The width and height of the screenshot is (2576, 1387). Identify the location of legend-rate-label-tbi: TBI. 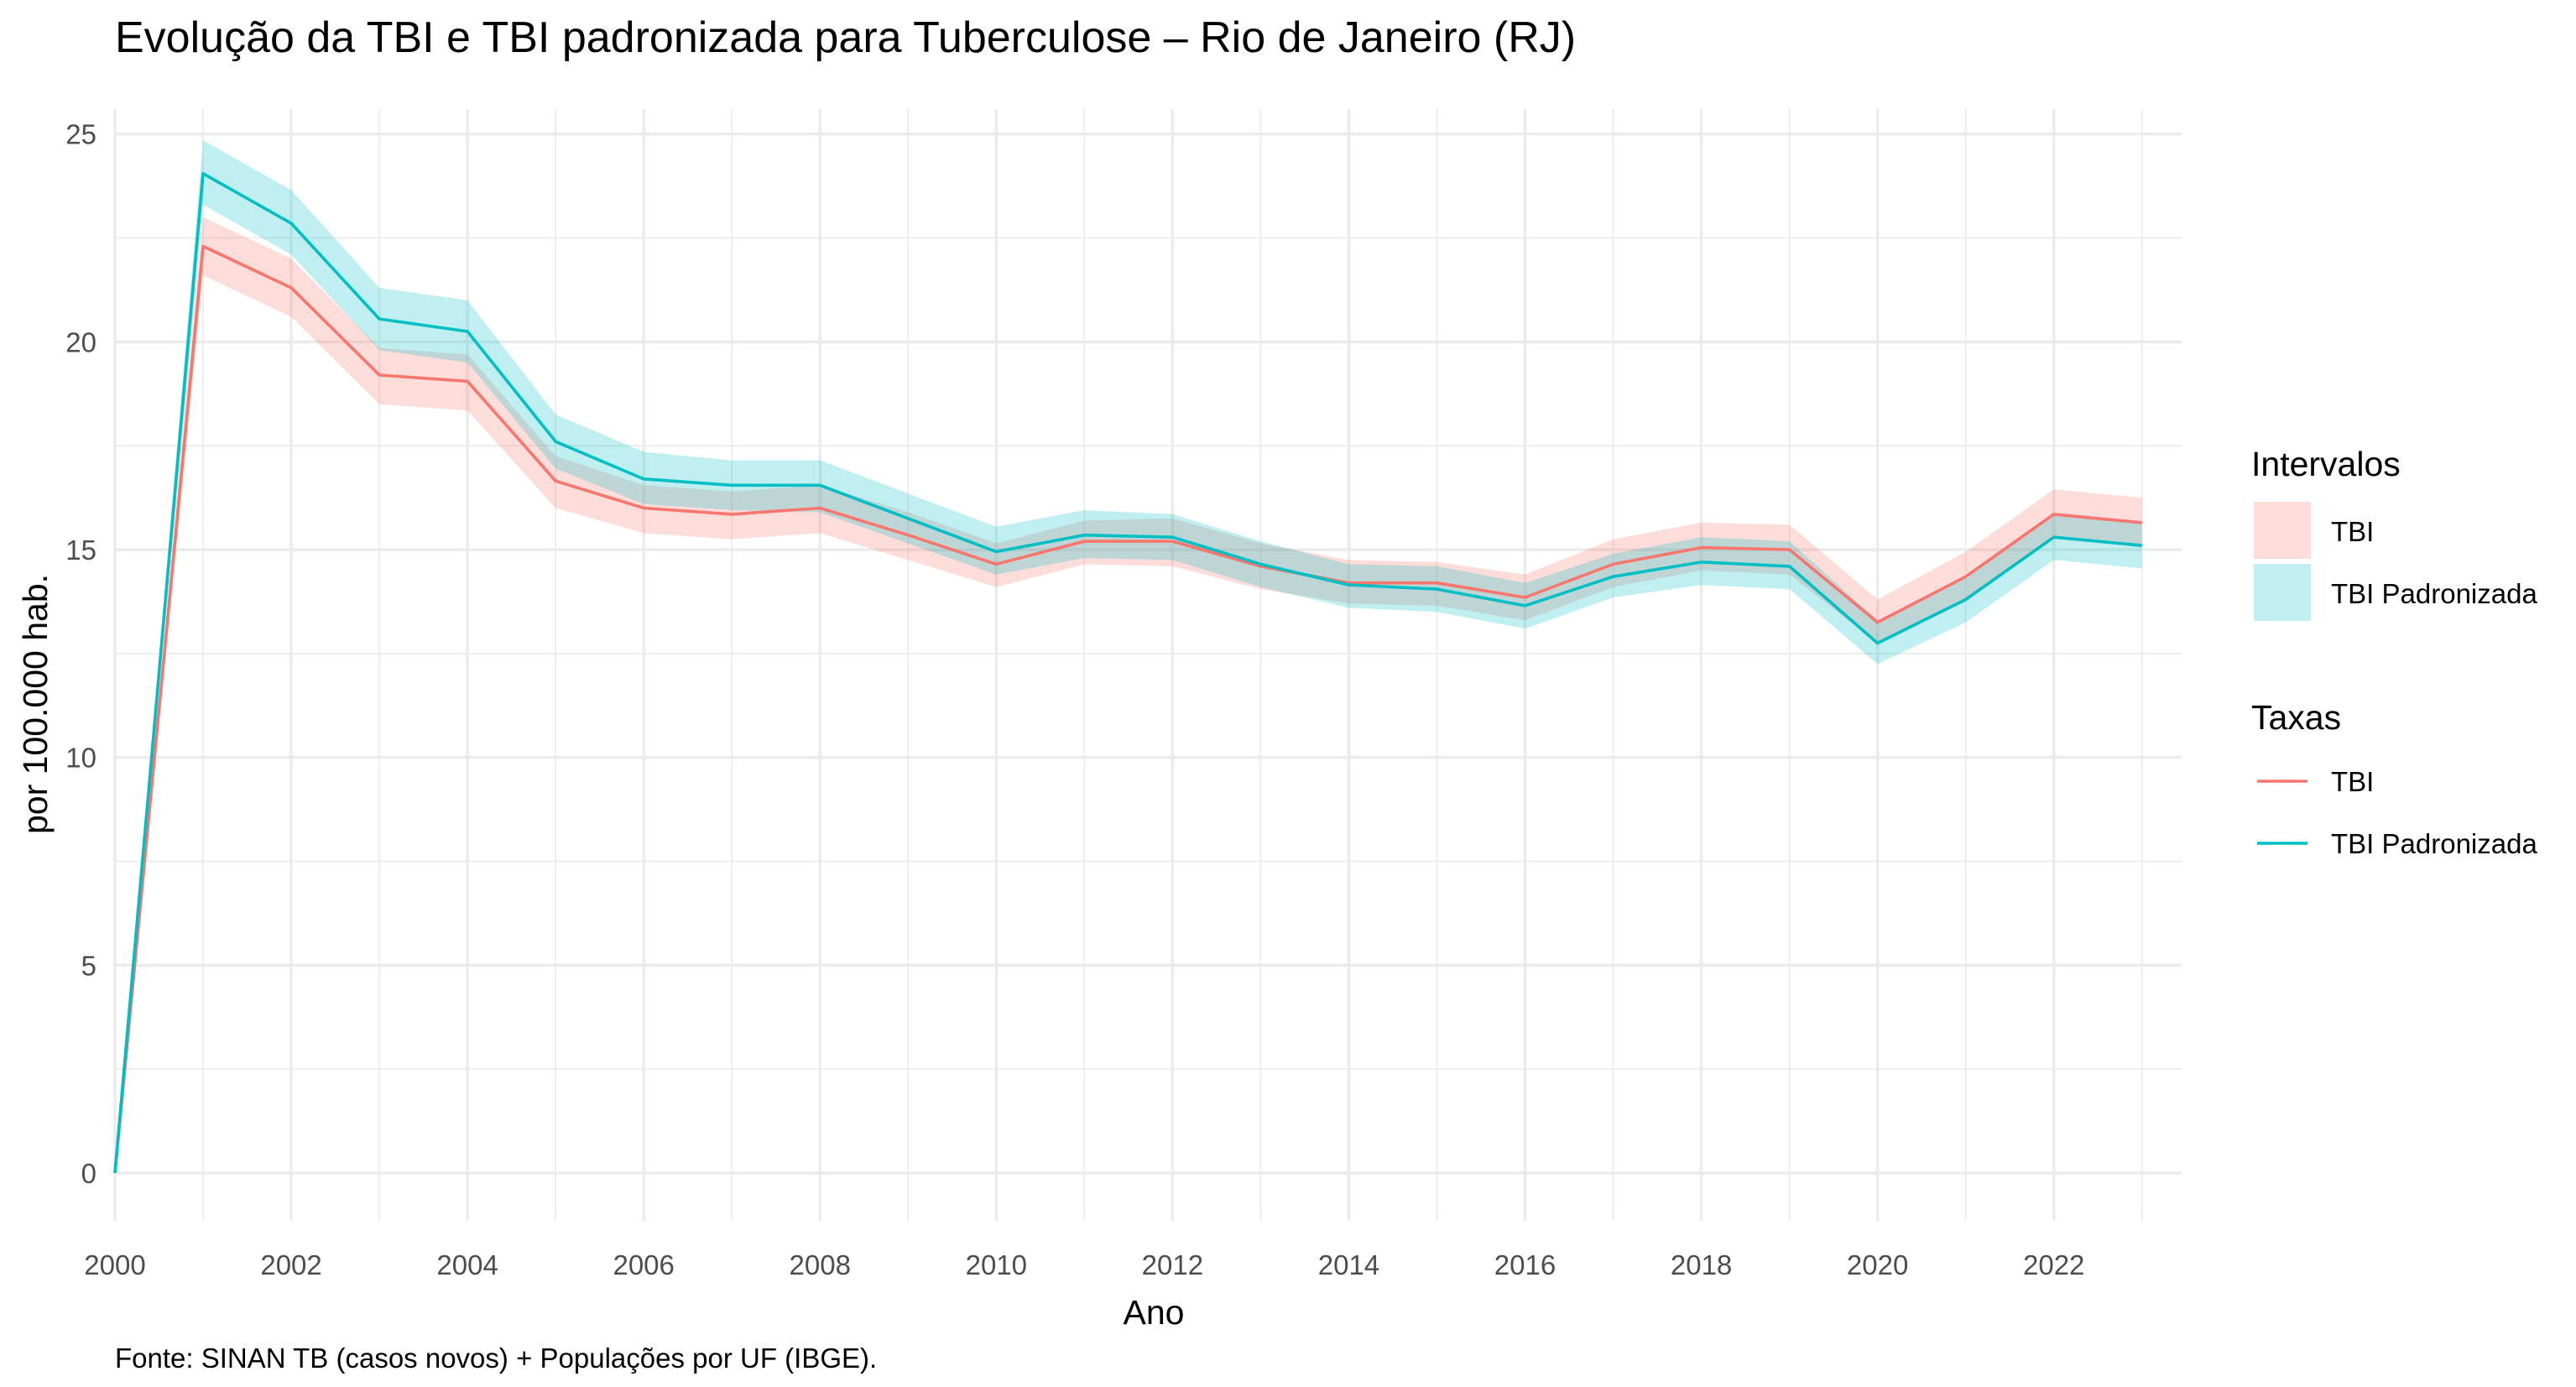
(2352, 781).